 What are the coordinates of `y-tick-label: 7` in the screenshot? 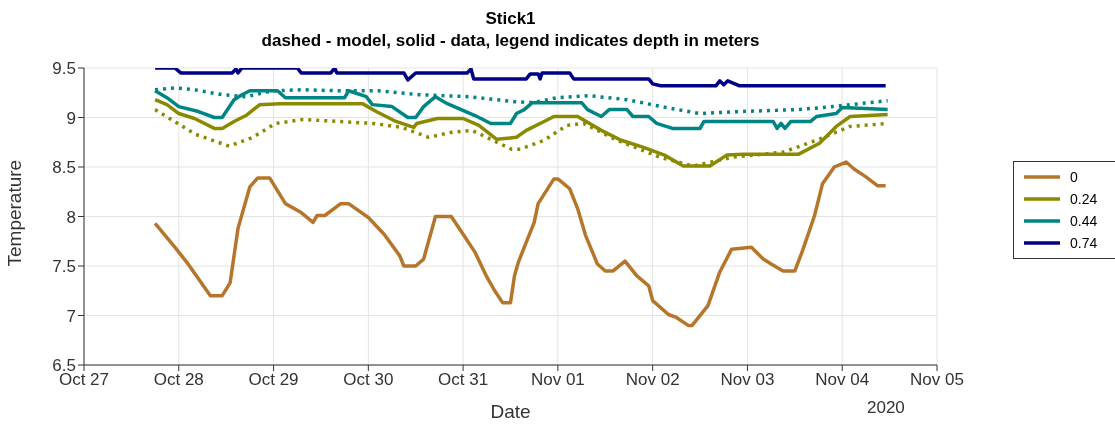 It's located at (71, 316).